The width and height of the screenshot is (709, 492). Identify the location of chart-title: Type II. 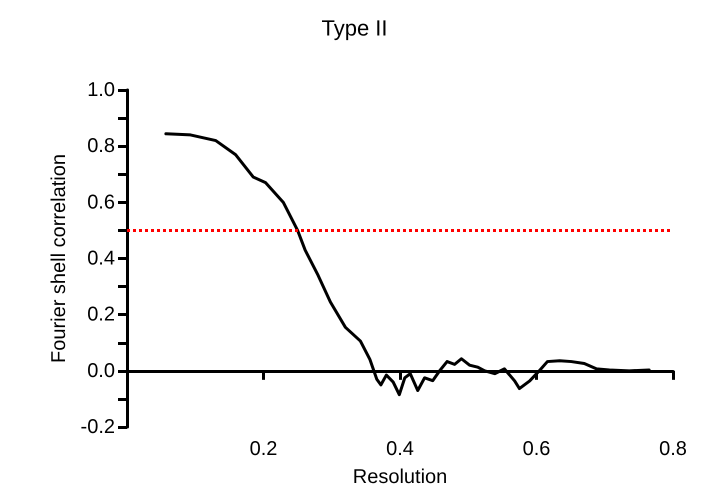
(354, 28).